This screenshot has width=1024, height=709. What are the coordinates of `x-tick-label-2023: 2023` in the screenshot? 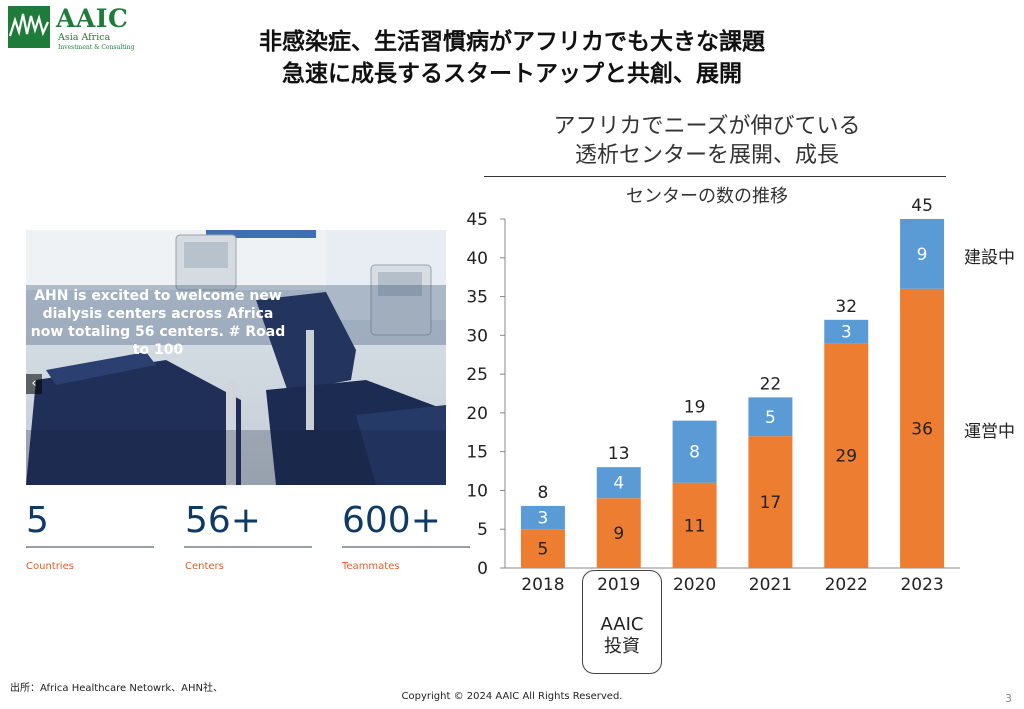 It's located at (921, 585).